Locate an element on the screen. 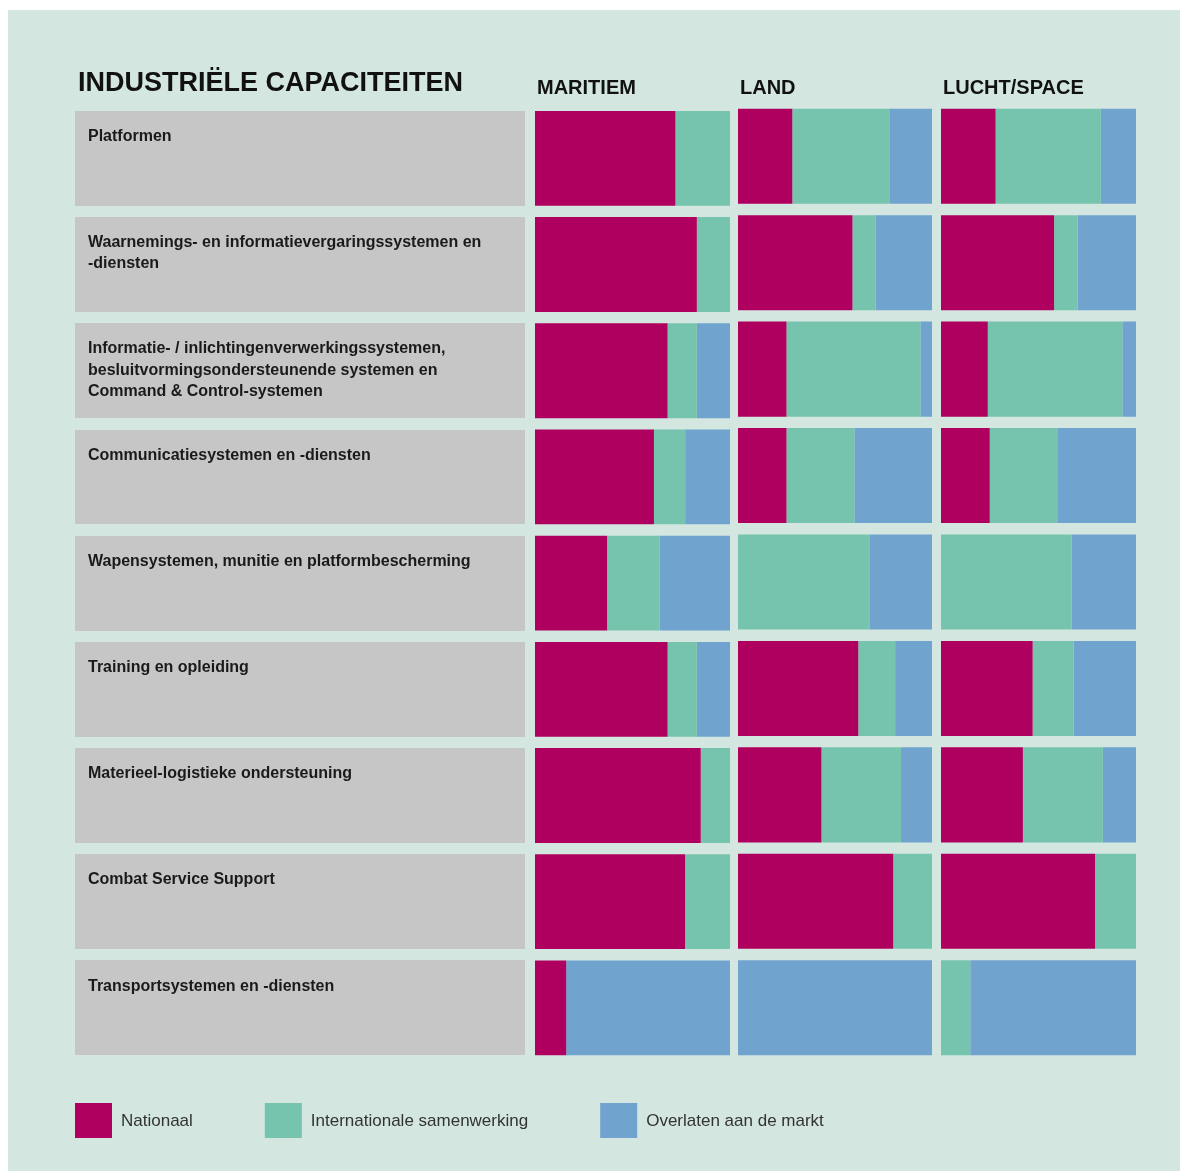  legend-label: Internationale samenwerking is located at coordinates (419, 1120).